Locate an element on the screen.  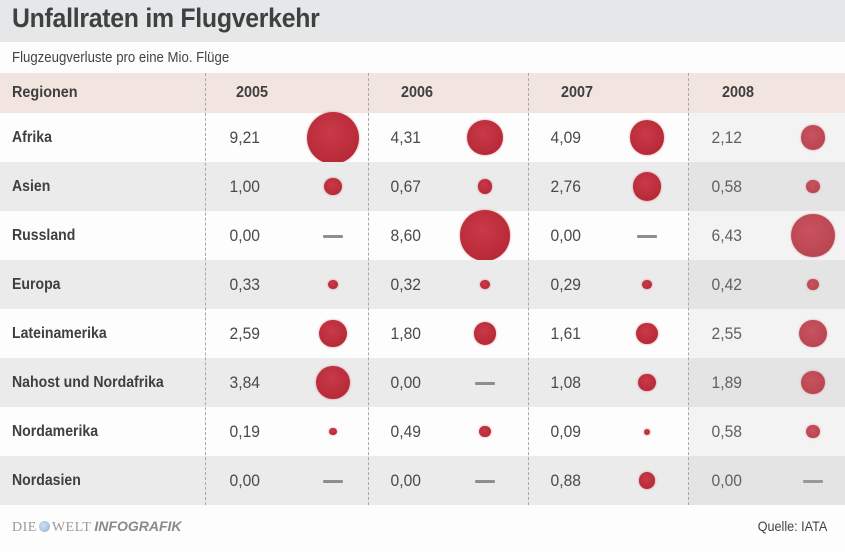
value-label-2005: 1,00 is located at coordinates (244, 186).